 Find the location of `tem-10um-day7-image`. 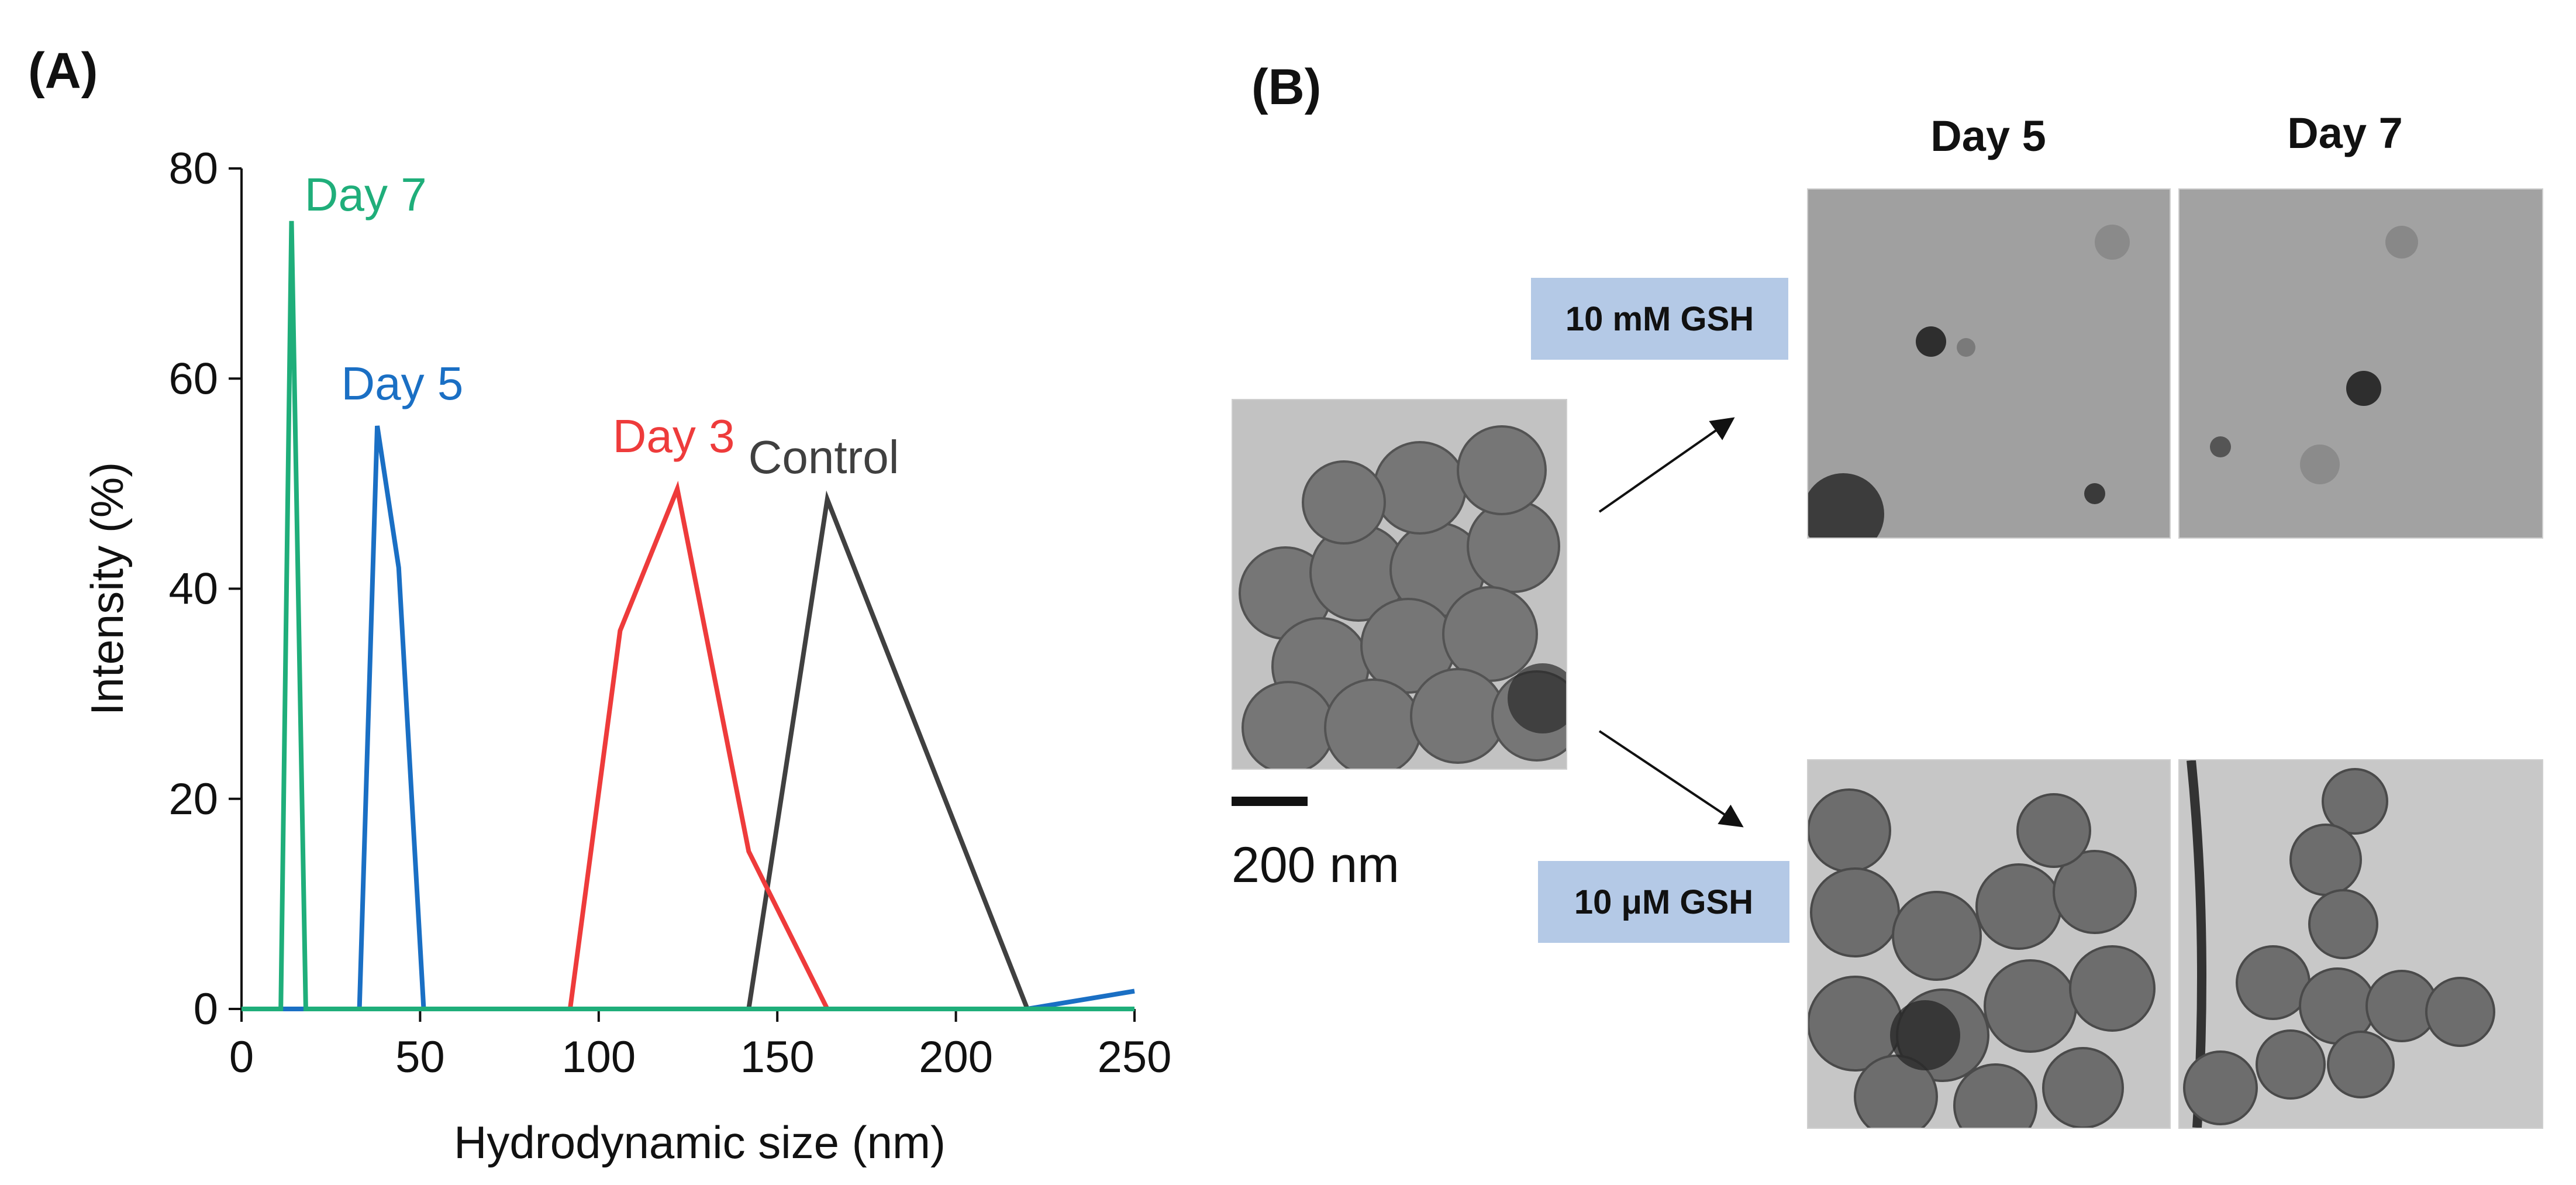

tem-10um-day7-image is located at coordinates (2360, 944).